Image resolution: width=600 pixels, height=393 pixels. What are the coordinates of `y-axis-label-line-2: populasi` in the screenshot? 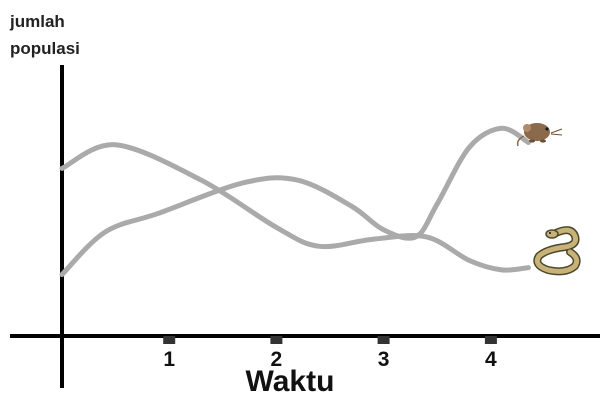 It's located at (45, 48).